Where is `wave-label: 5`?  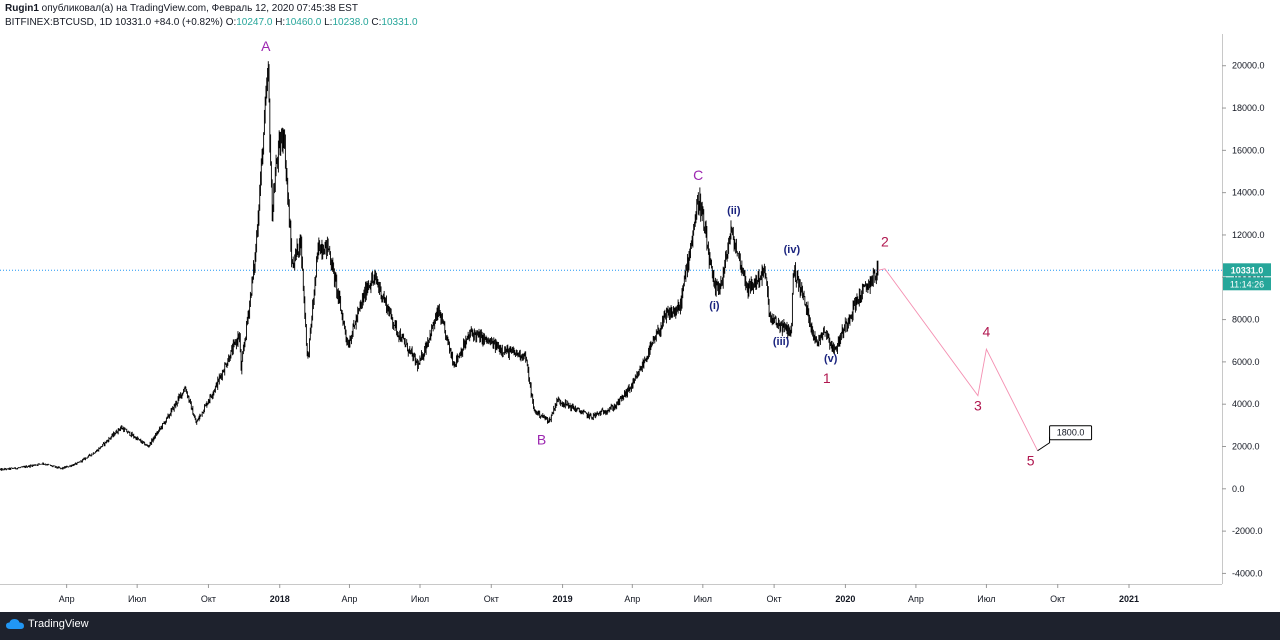
wave-label: 5 is located at coordinates (1031, 461).